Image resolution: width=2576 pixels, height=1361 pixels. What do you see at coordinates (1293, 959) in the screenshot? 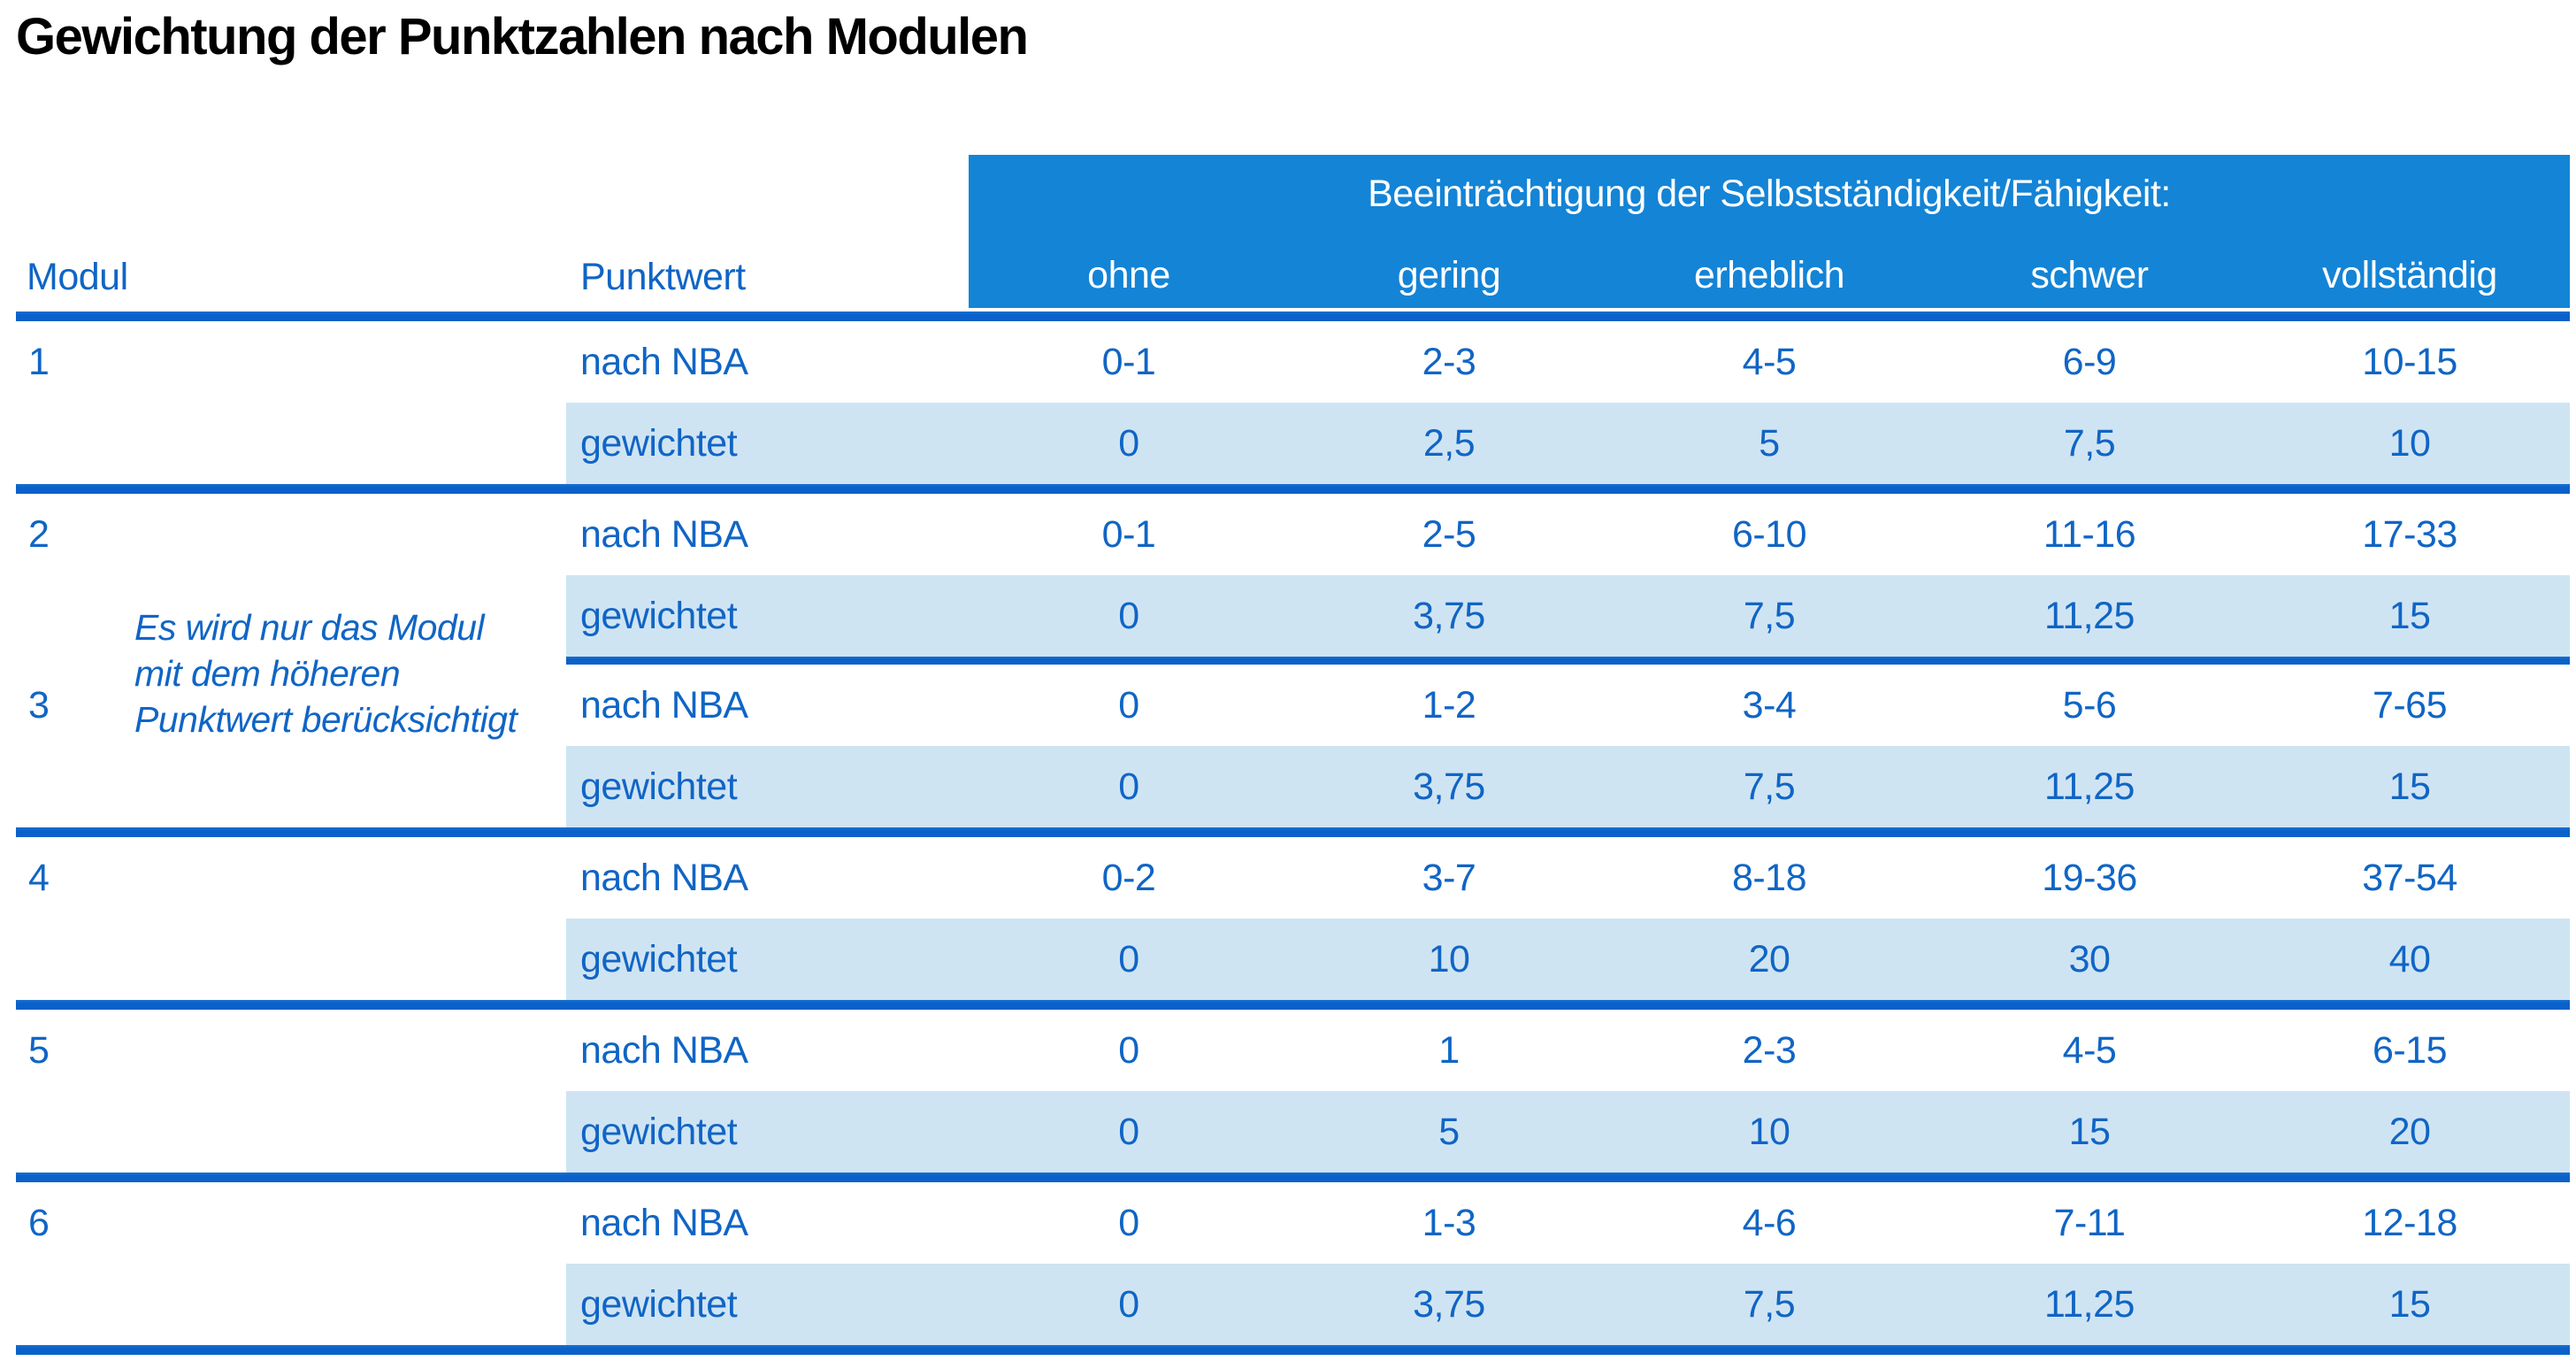
I see `table-row: gewichtet 0 10 20 30 40` at bounding box center [1293, 959].